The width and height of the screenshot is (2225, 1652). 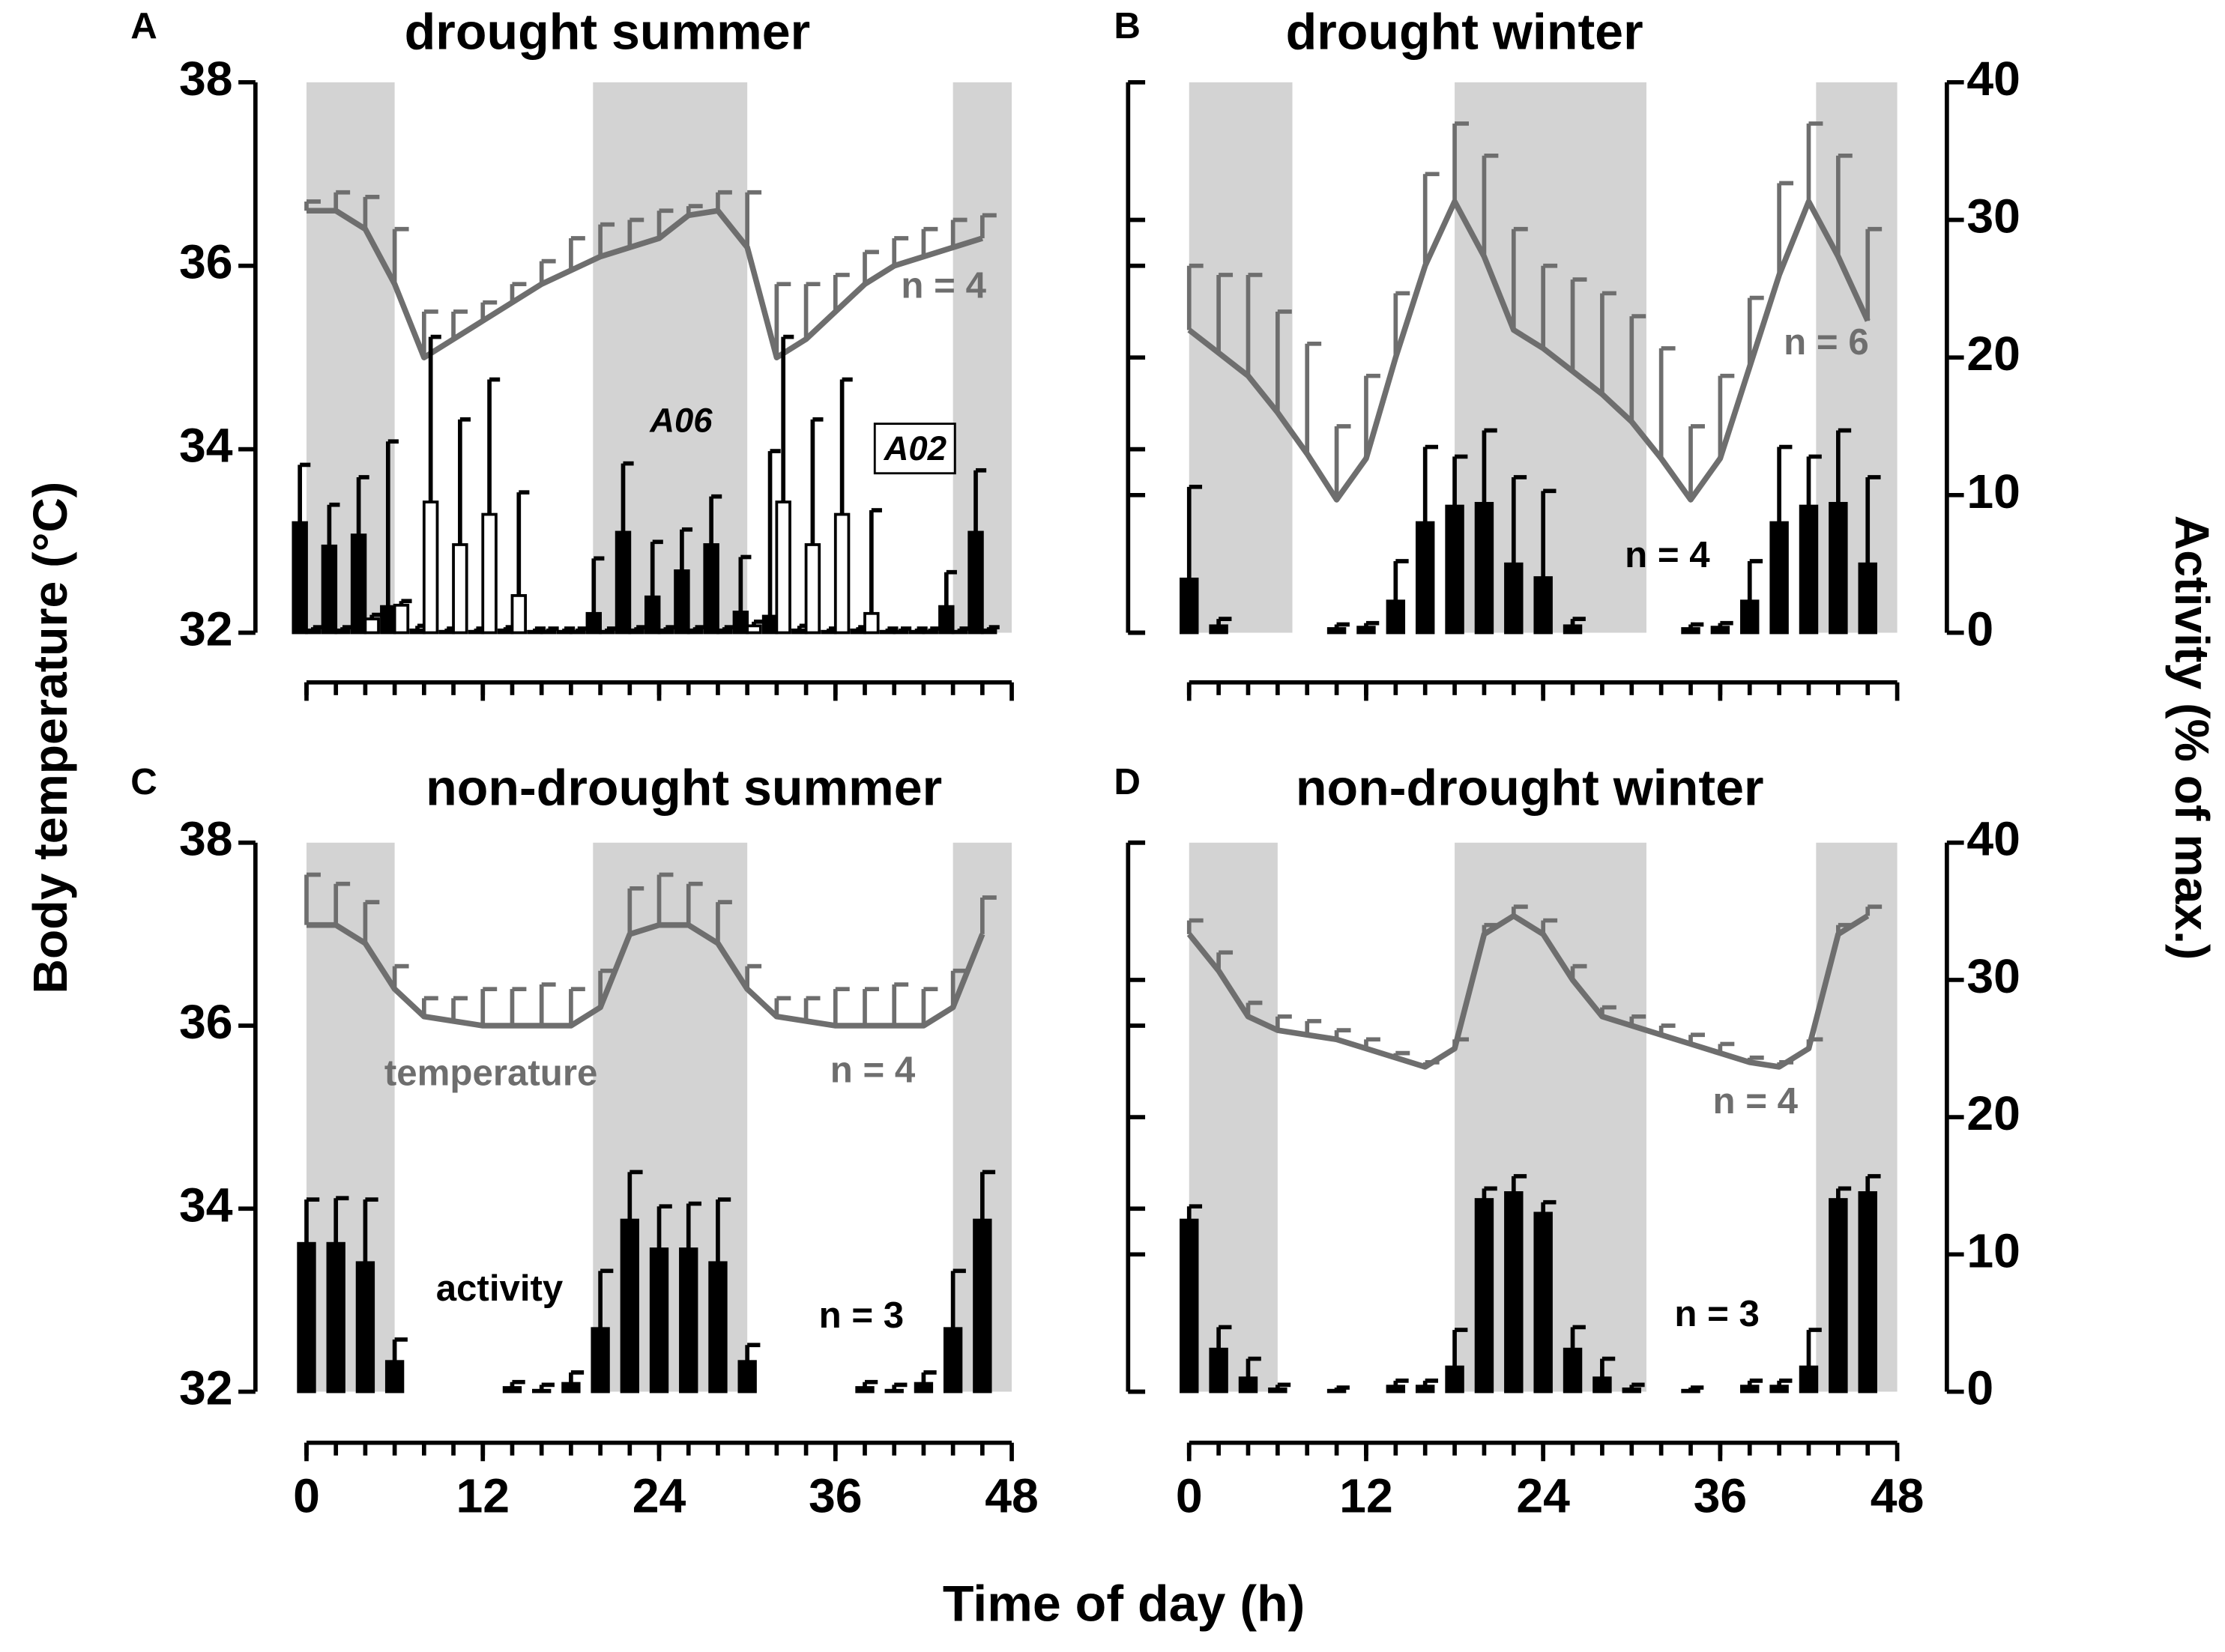 I want to click on night-shade, so click(x=350, y=357).